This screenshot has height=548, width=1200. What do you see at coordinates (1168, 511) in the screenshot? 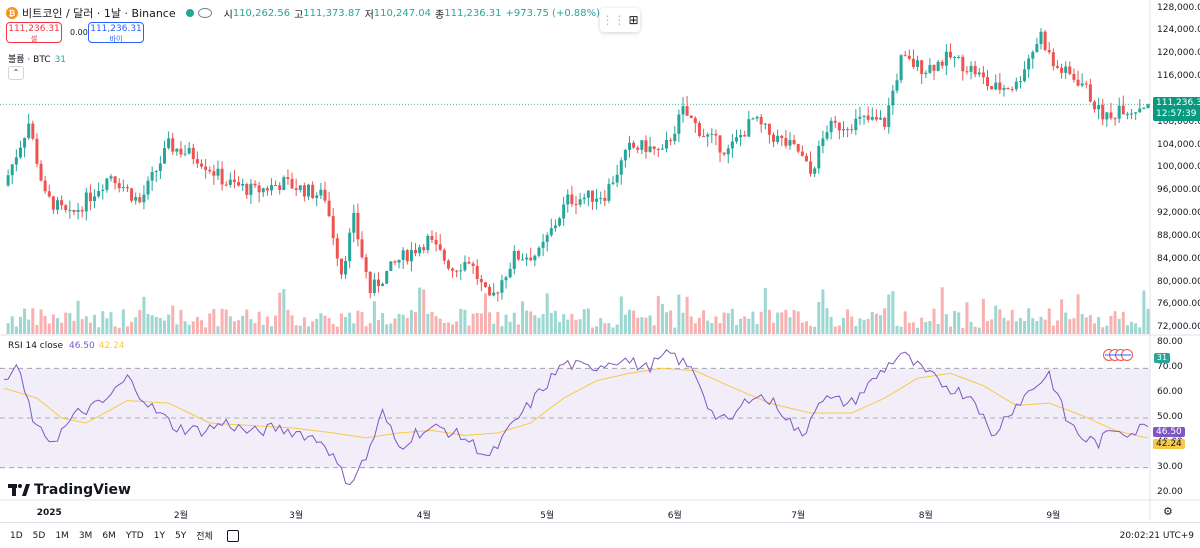
I see `gear-icon: ⚙` at bounding box center [1168, 511].